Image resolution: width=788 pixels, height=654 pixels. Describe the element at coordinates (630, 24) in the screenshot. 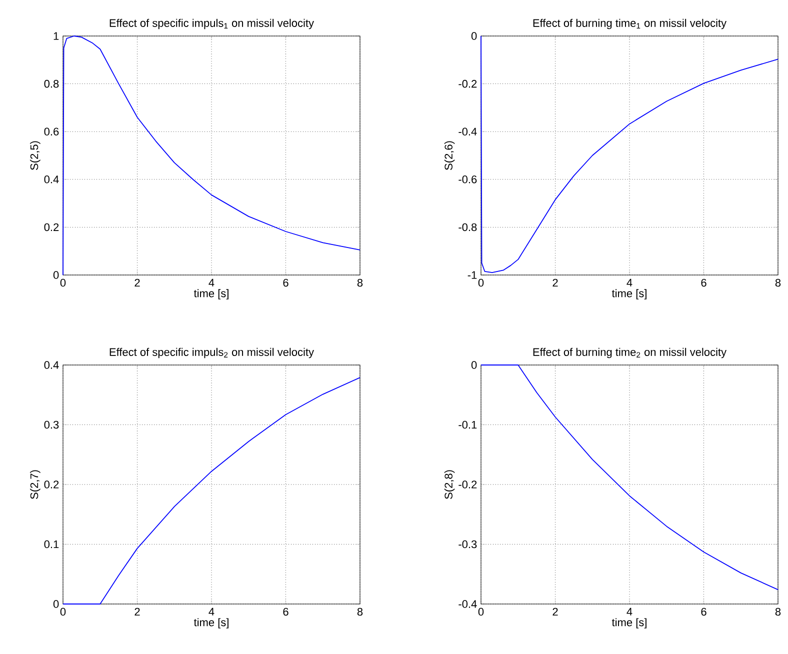

I see `chart-title: Effect of burning time$_{1}$ on missil velocity` at that location.